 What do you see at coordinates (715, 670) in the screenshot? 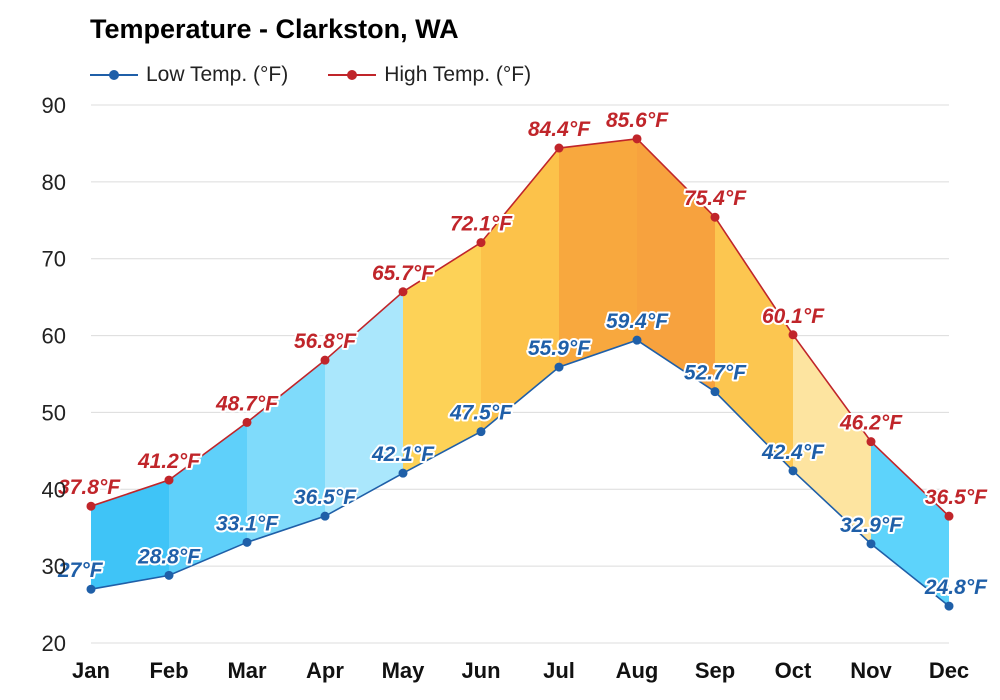
I see `x-tick-label: Sep` at bounding box center [715, 670].